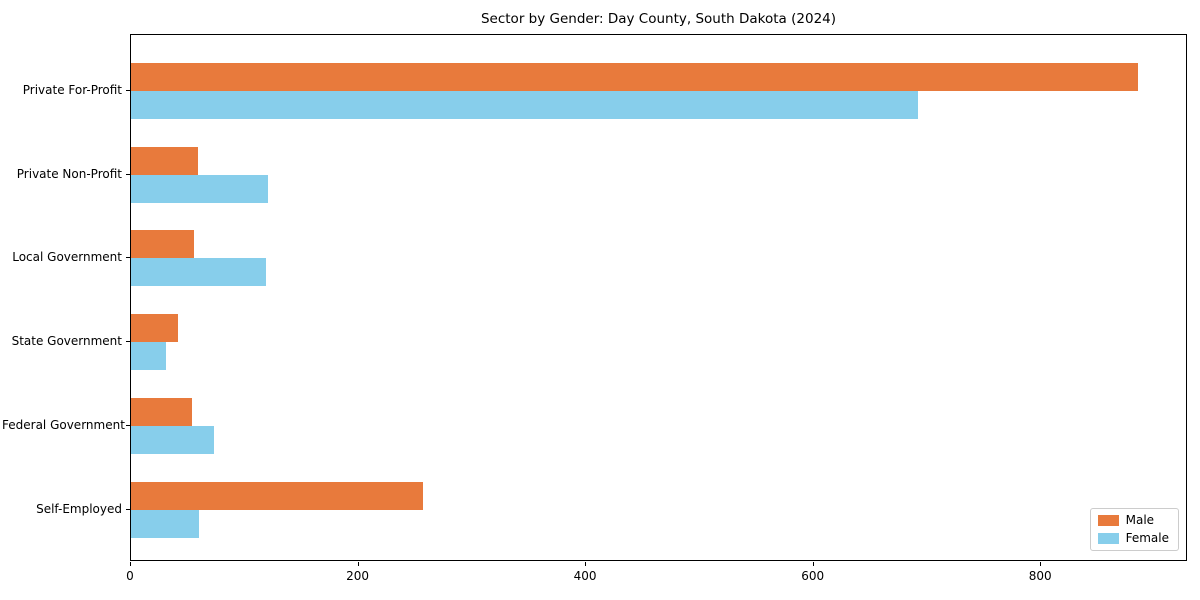 Image resolution: width=1200 pixels, height=600 pixels. What do you see at coordinates (63, 425) in the screenshot?
I see `ytick-label-federal-government: Federal Government` at bounding box center [63, 425].